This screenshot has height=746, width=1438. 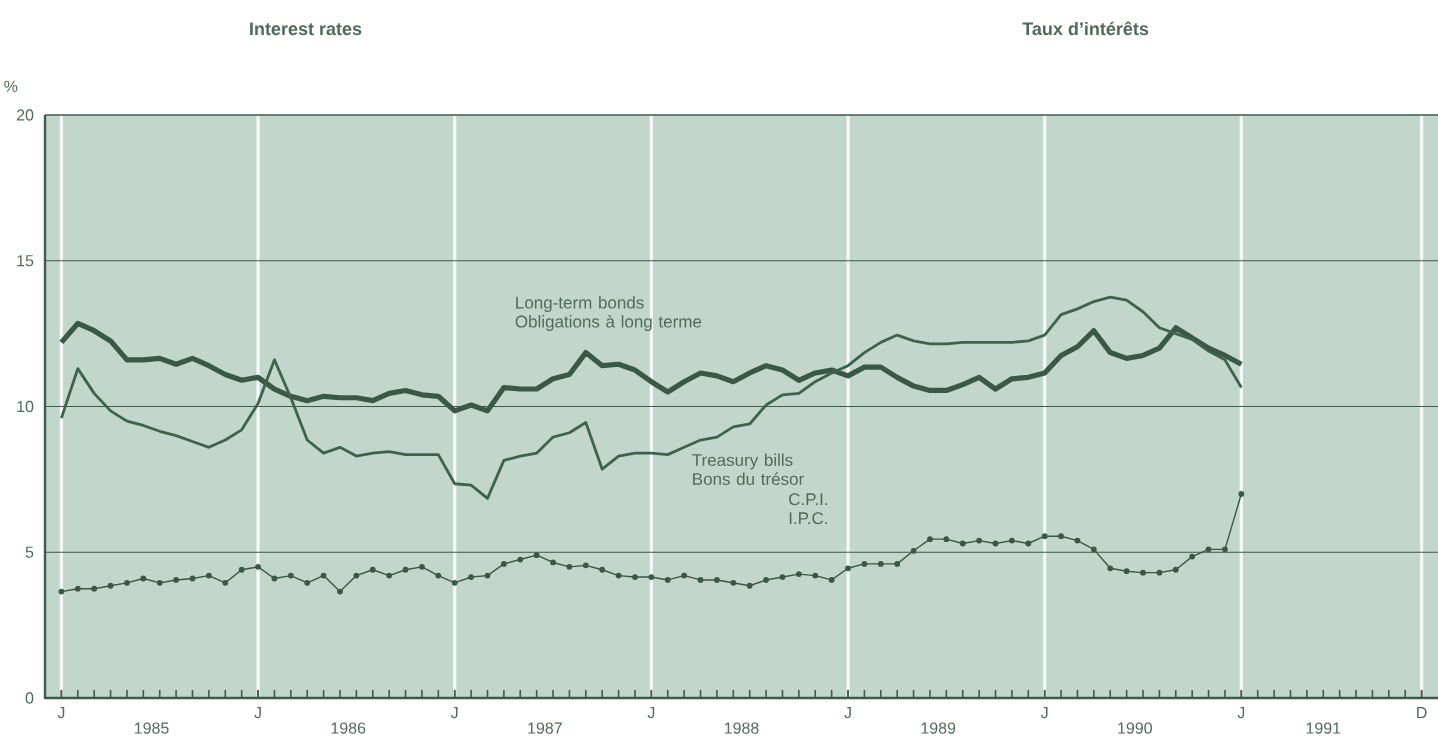 I want to click on text: 1986, so click(x=348, y=728).